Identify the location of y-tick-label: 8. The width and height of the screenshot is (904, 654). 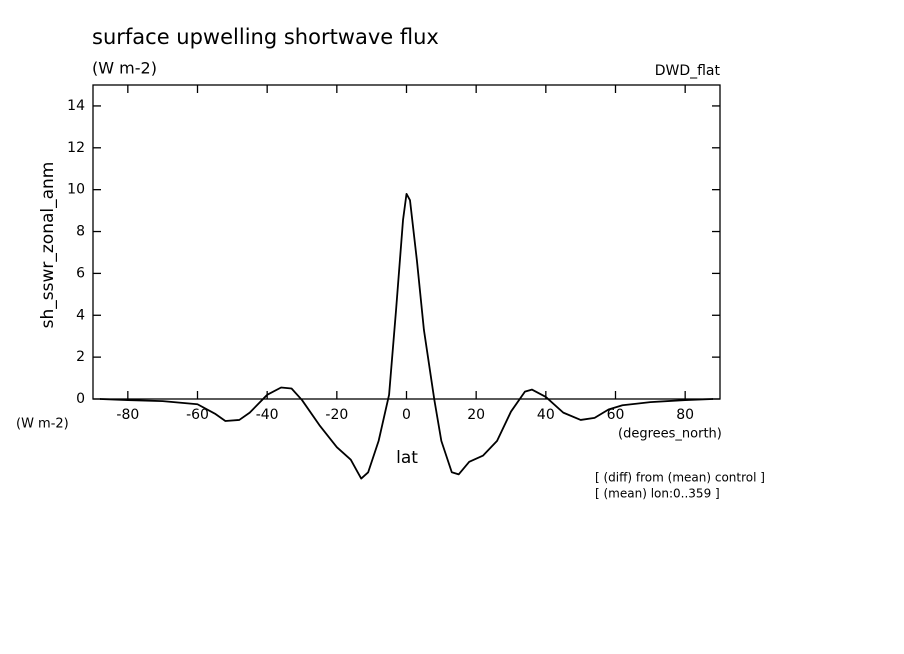
(80, 232).